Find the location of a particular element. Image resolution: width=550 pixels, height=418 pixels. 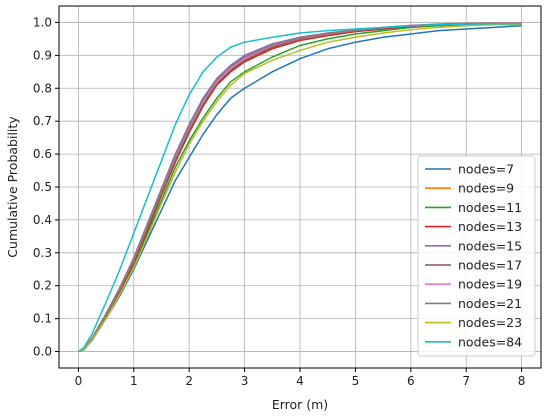

legend-box is located at coordinates (476, 256).